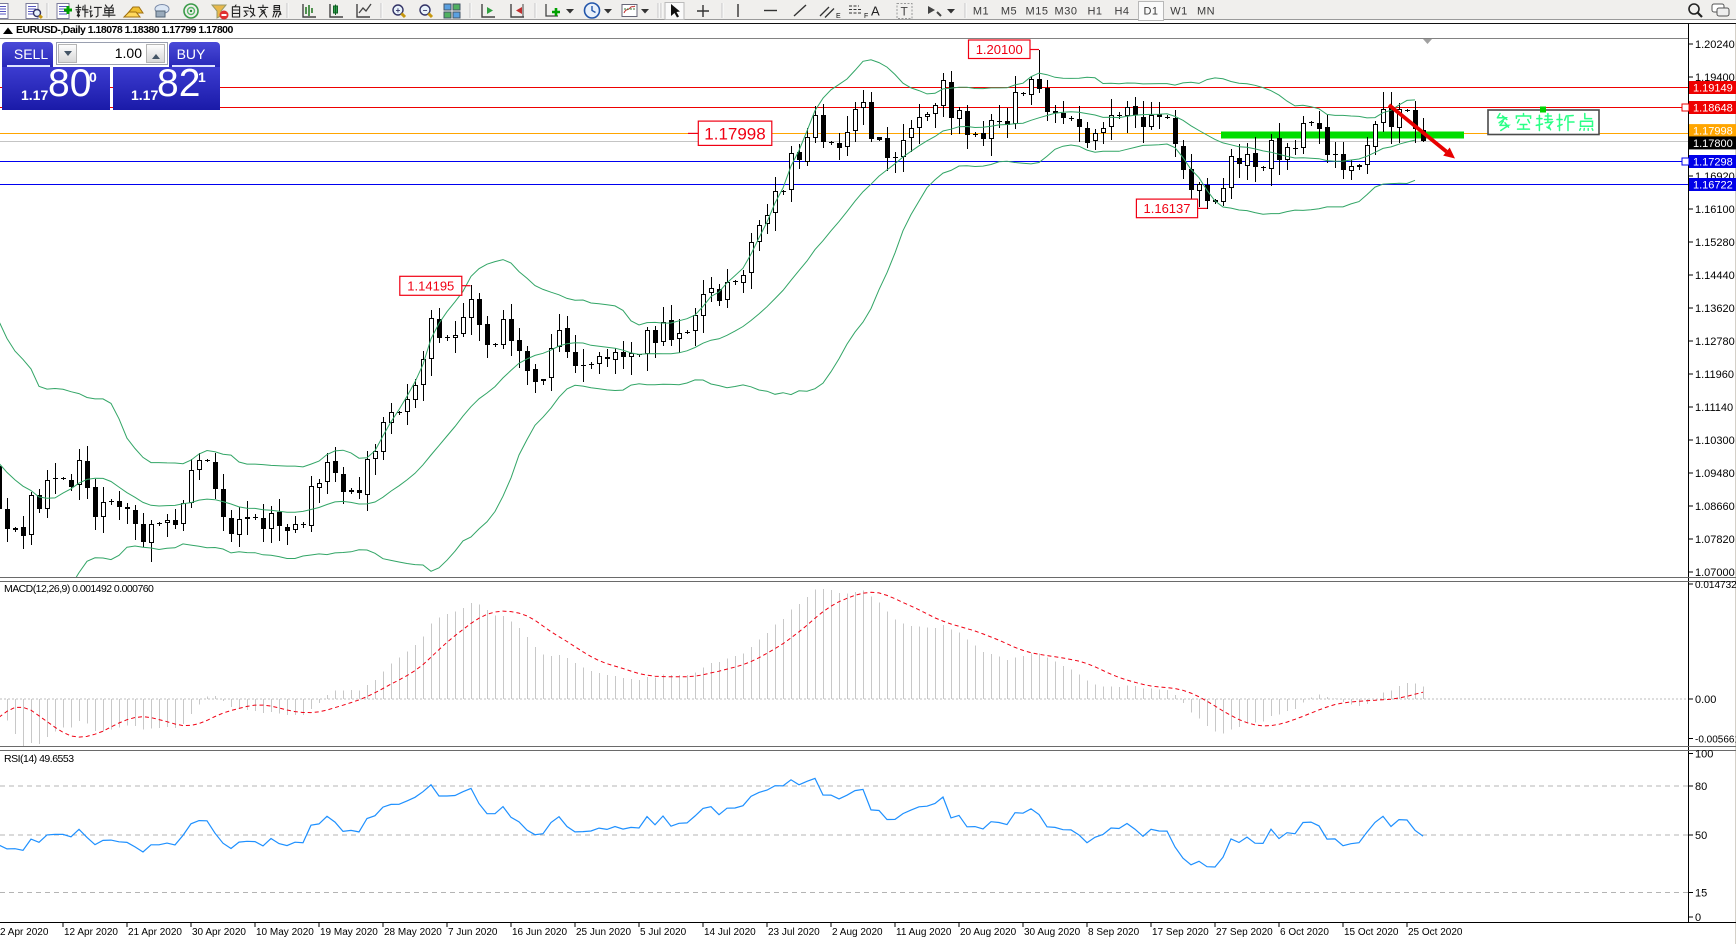  What do you see at coordinates (663, 932) in the screenshot?
I see `svg-text: 5 Jul 2020` at bounding box center [663, 932].